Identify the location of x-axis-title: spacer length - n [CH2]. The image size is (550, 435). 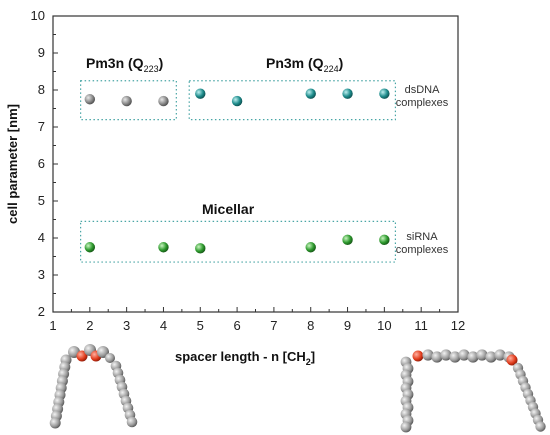
(245, 358).